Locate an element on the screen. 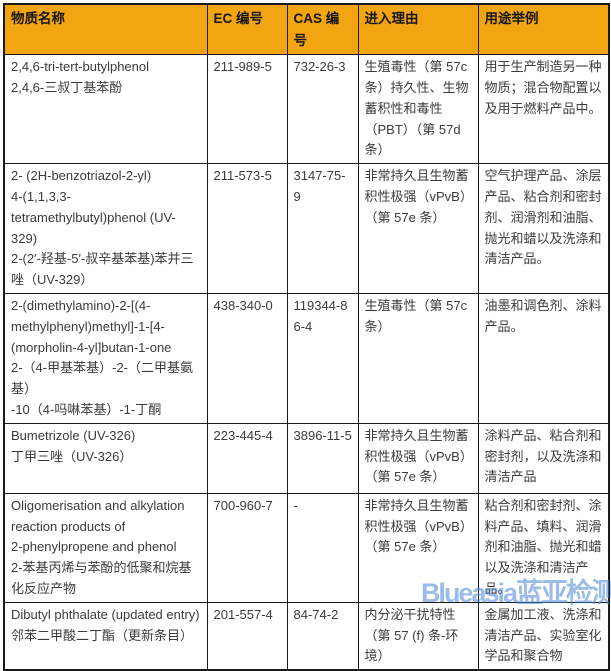  reason-cell: 内分泌干扰特性（第 57 (f) 条-环境） is located at coordinates (418, 636).